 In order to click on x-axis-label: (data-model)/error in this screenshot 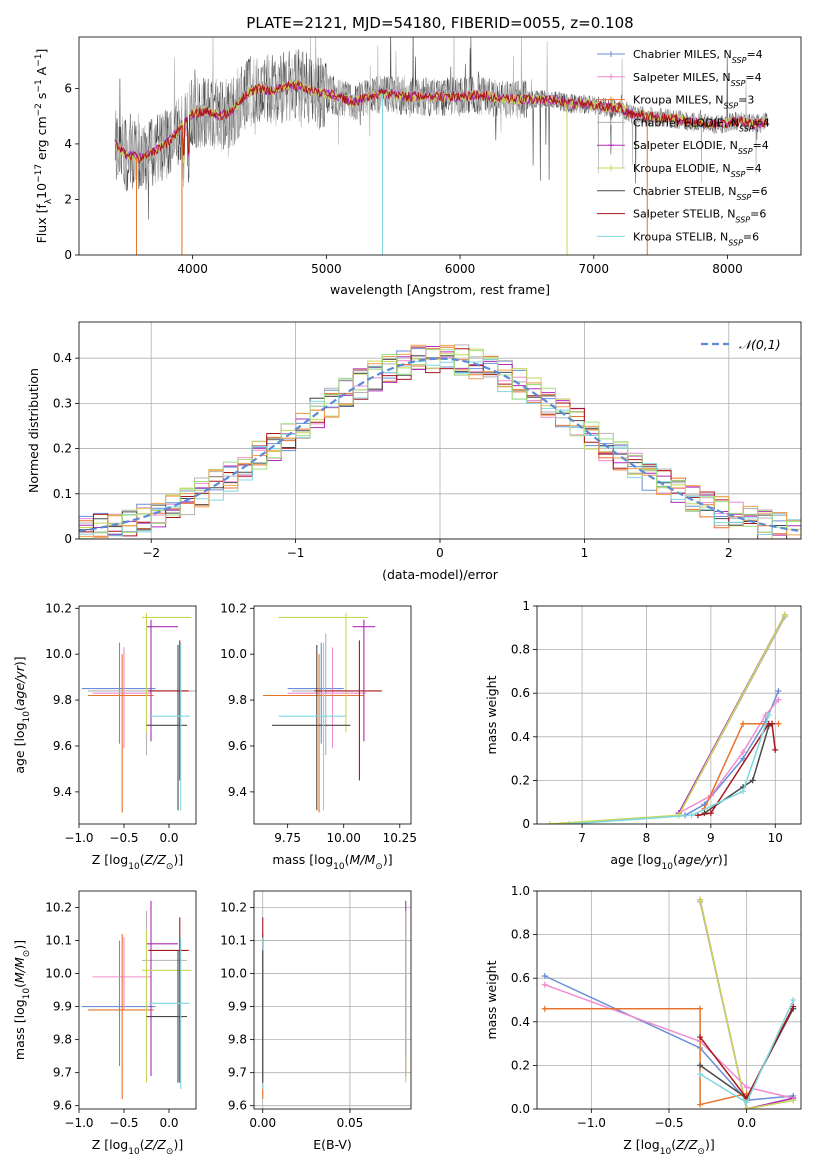, I will do `click(440, 574)`.